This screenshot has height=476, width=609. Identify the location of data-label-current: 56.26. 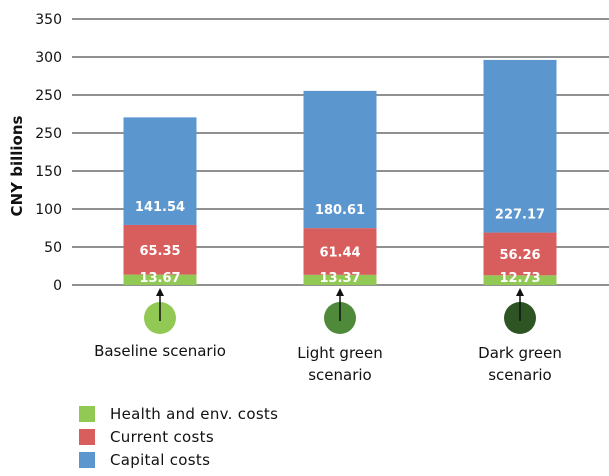
(519, 255).